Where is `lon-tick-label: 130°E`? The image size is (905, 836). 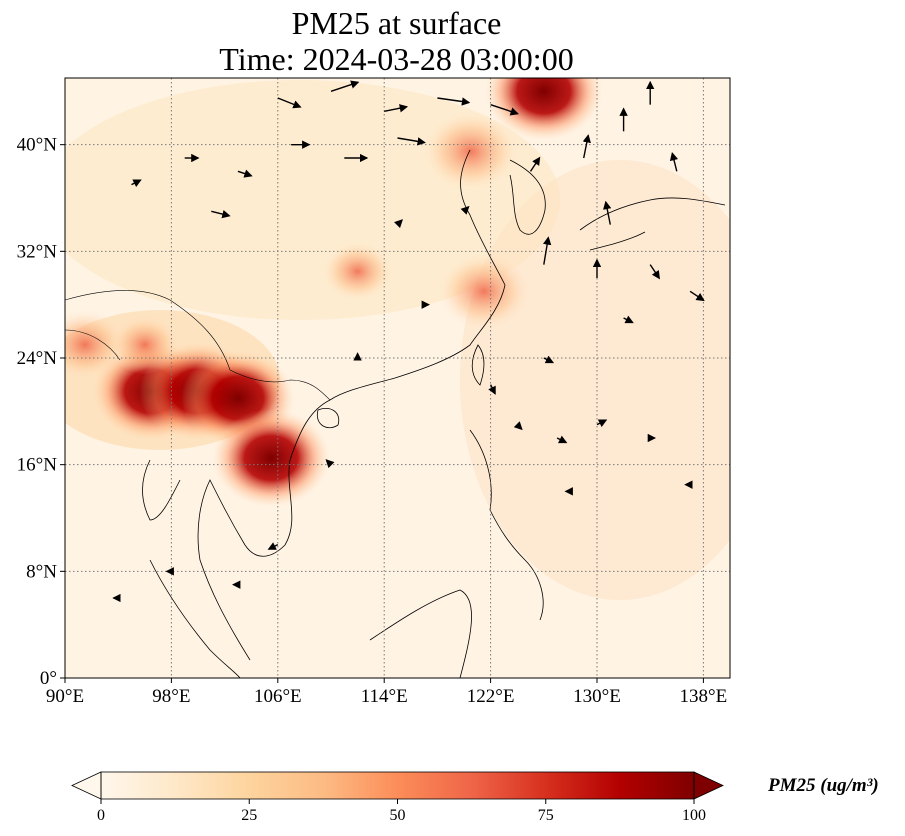
lon-tick-label: 130°E is located at coordinates (597, 696).